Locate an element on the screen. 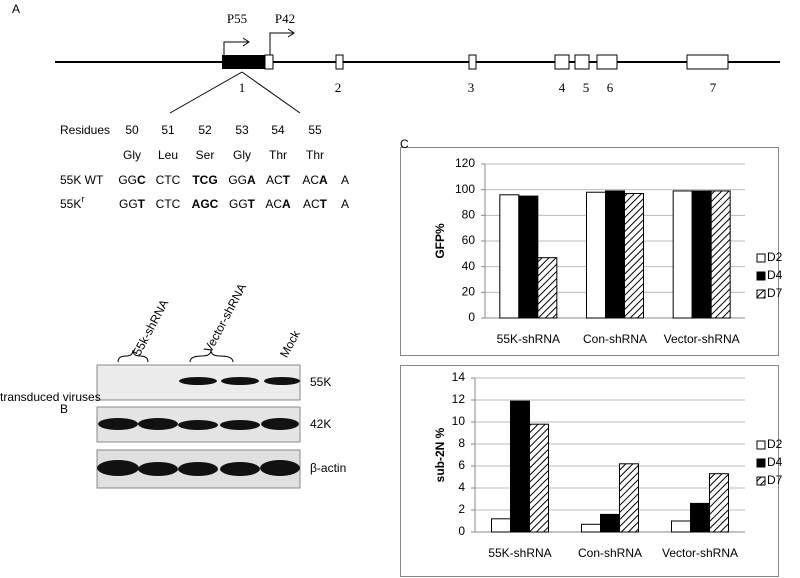 Image resolution: width=800 pixels, height=578 pixels. promoter-arrow is located at coordinates (236, 46).